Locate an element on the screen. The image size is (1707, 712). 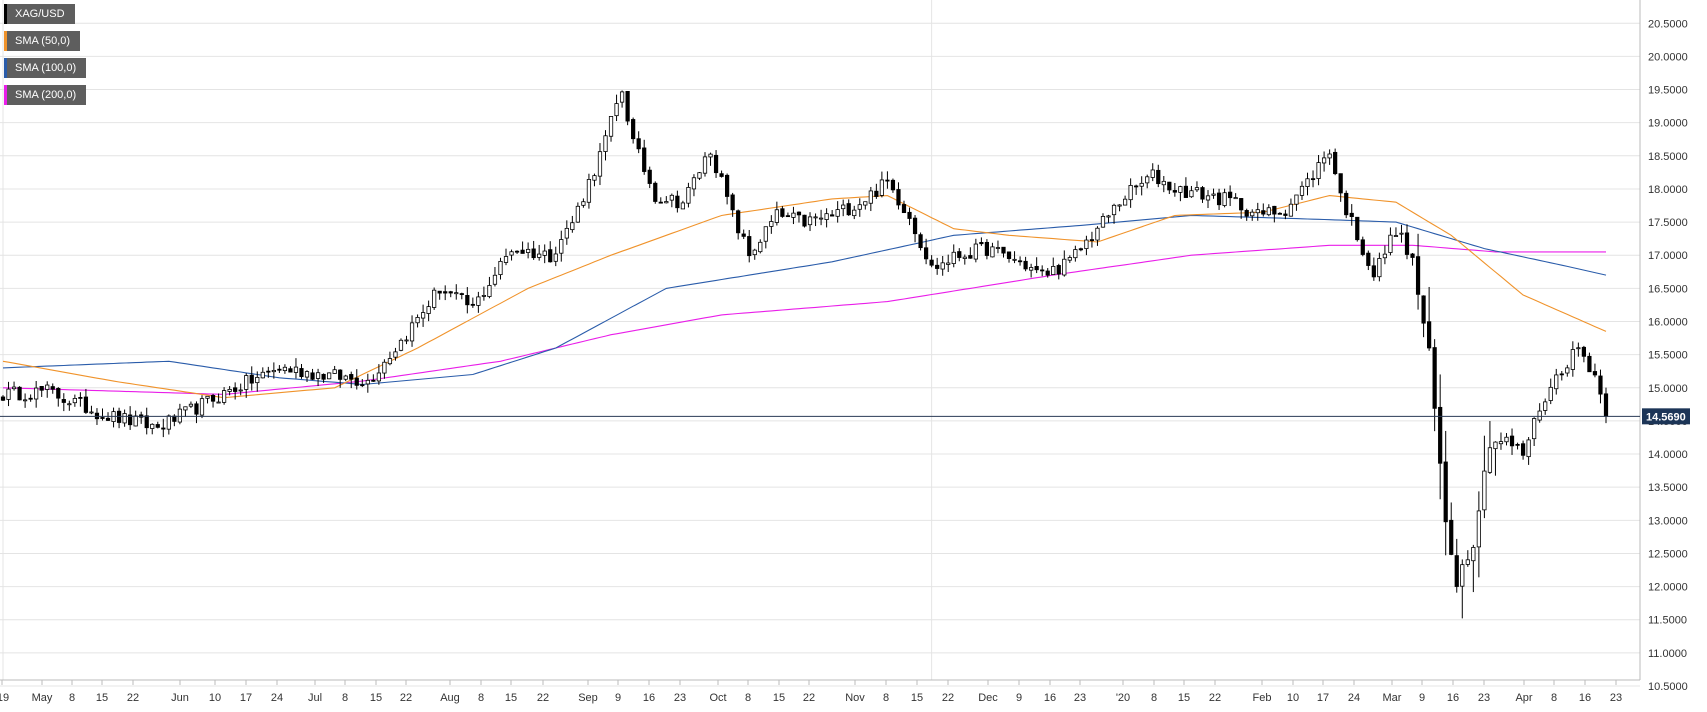
last-price-label: 14.5690 is located at coordinates (1666, 417).